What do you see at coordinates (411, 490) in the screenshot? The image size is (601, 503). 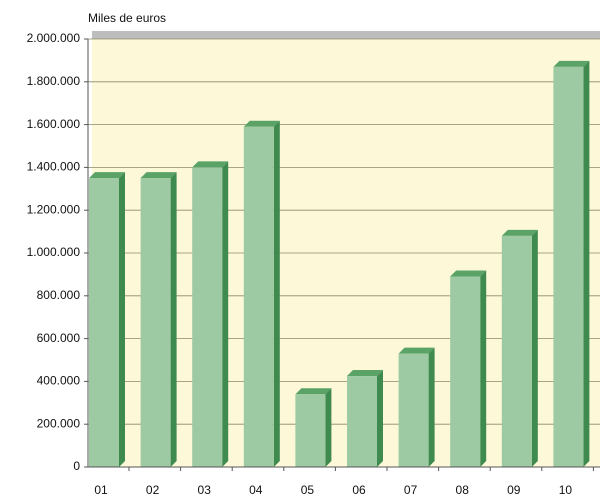 I see `x-tick-label: 07` at bounding box center [411, 490].